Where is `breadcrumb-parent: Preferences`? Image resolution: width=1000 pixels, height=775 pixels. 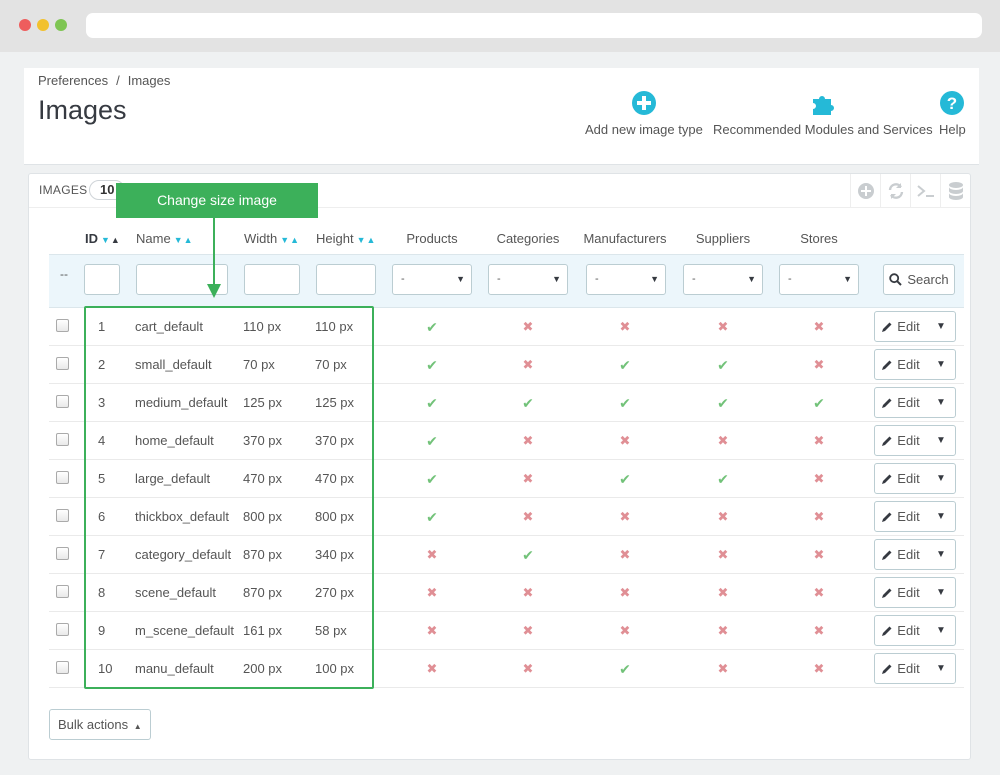
breadcrumb-parent: Preferences is located at coordinates (73, 80).